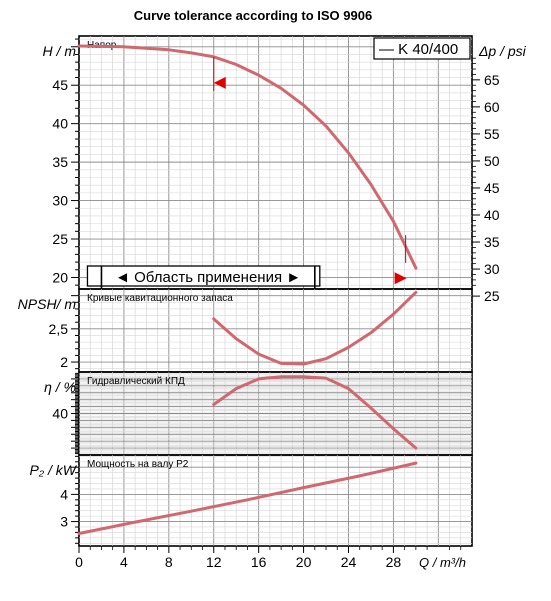 This screenshot has width=551, height=601. What do you see at coordinates (60, 201) in the screenshot?
I see `y-tick-label: 30` at bounding box center [60, 201].